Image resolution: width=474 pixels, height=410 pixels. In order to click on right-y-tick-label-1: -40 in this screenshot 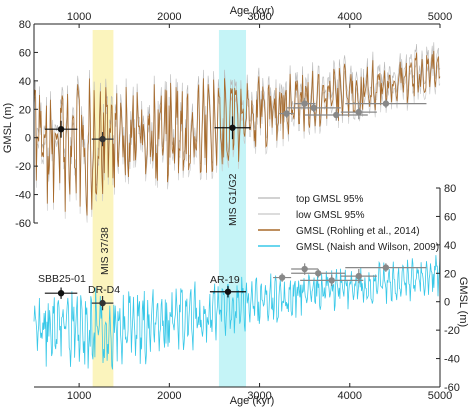, I will do `click(452, 360)`.